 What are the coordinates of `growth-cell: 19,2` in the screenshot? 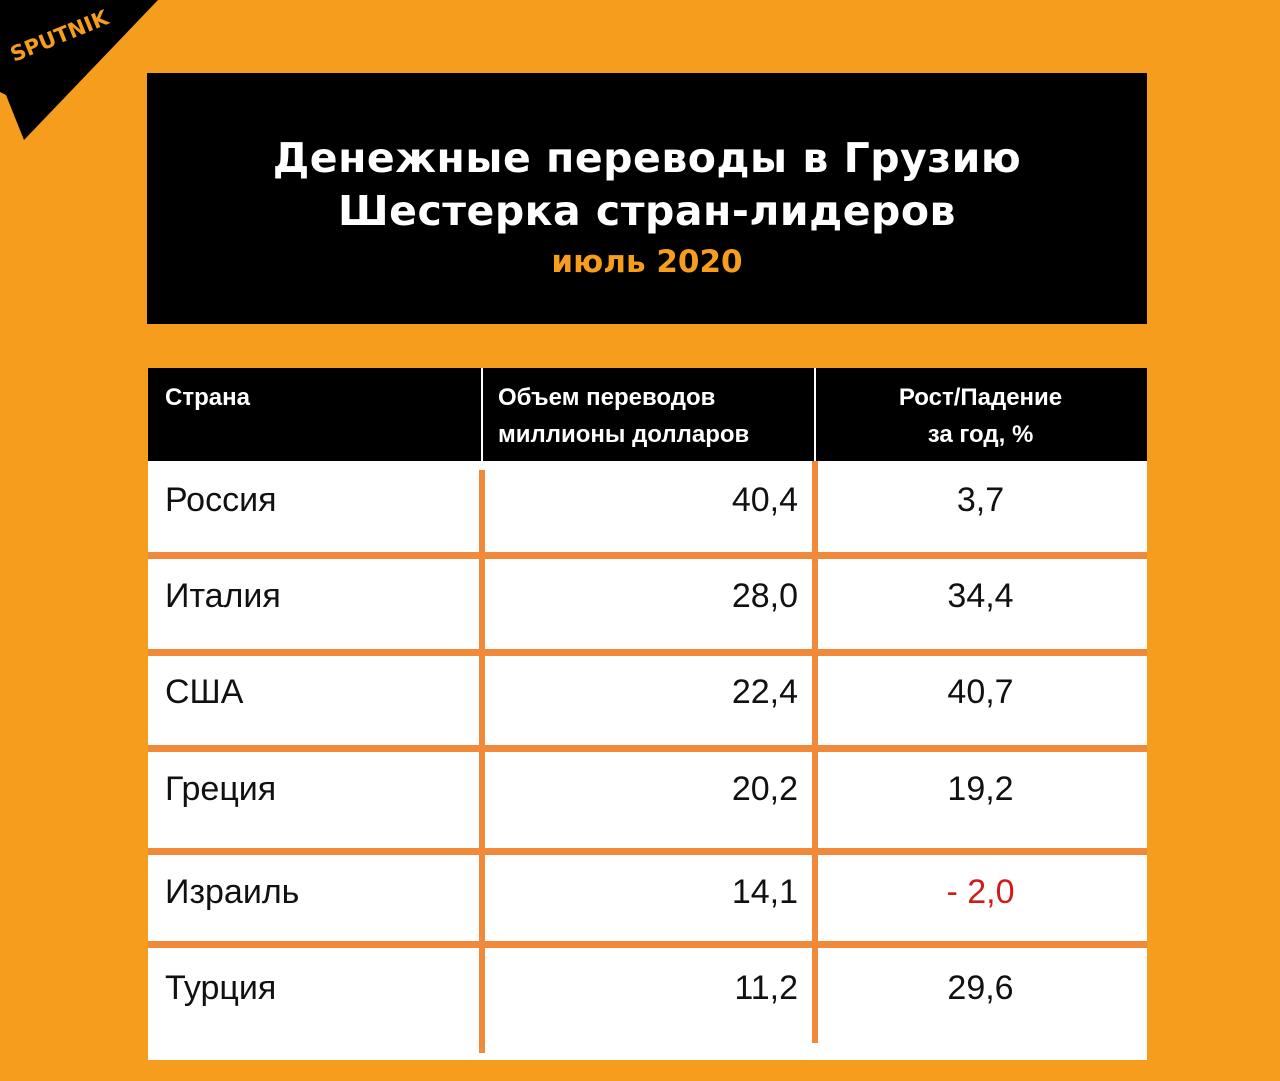 It's located at (980, 789).